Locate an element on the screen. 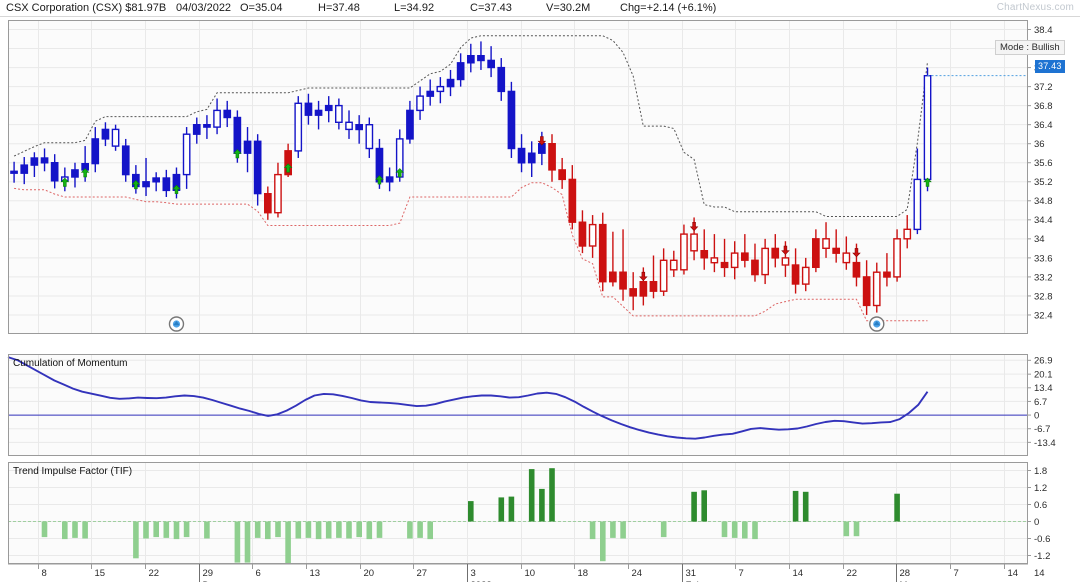  svg-text: 36 is located at coordinates (1039, 144).